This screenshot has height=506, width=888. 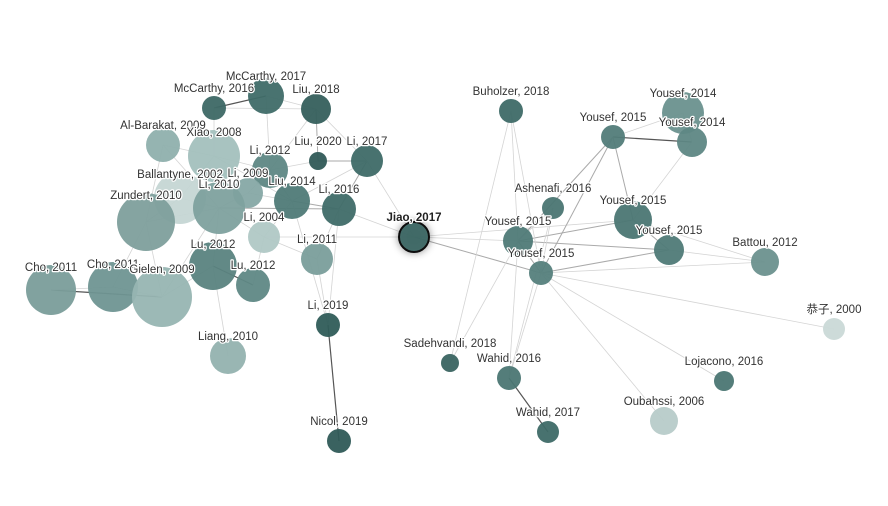 What do you see at coordinates (228, 337) in the screenshot?
I see `paper-label: Liang, 2010` at bounding box center [228, 337].